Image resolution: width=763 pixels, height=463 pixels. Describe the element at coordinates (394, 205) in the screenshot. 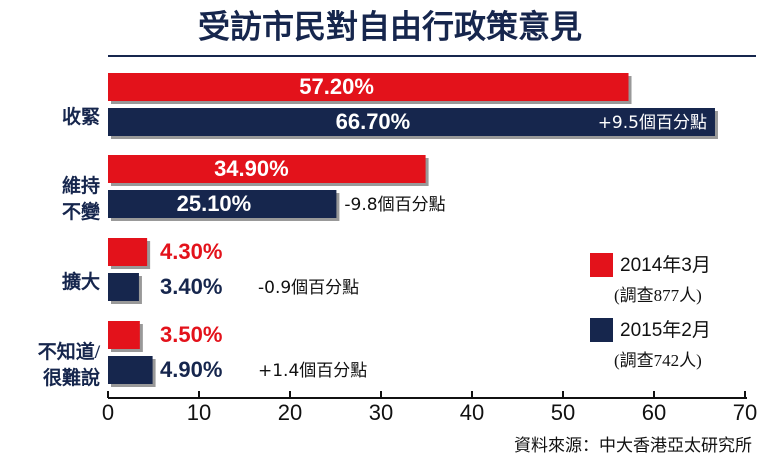

I see `change-annotation: -9.8個百分點` at that location.